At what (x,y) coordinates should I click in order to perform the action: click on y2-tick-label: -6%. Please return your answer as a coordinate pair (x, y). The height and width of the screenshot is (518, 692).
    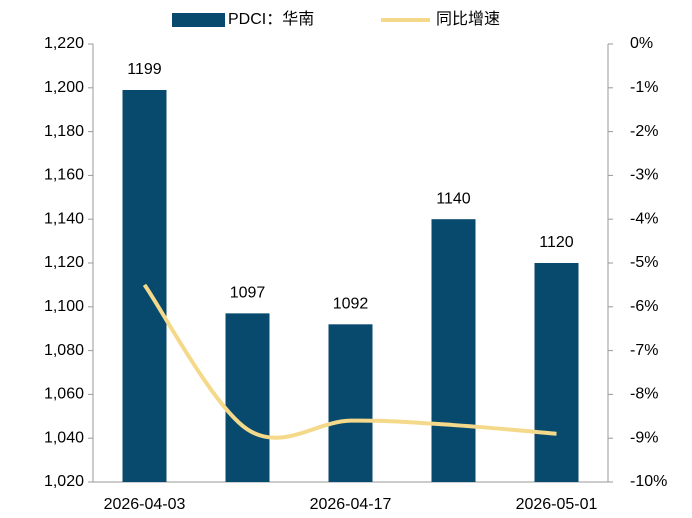
    Looking at the image, I should click on (644, 306).